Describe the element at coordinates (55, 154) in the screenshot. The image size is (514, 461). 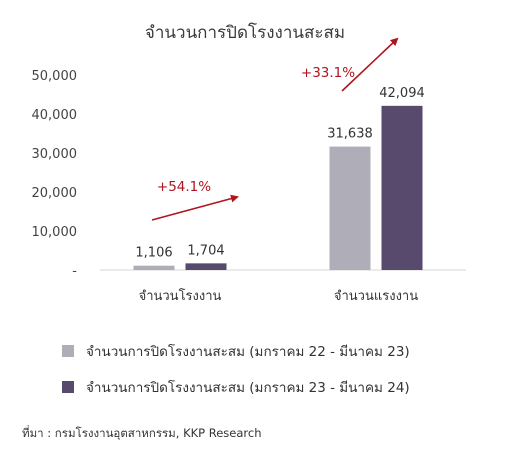
I see `y-tick-label: 30,000` at that location.